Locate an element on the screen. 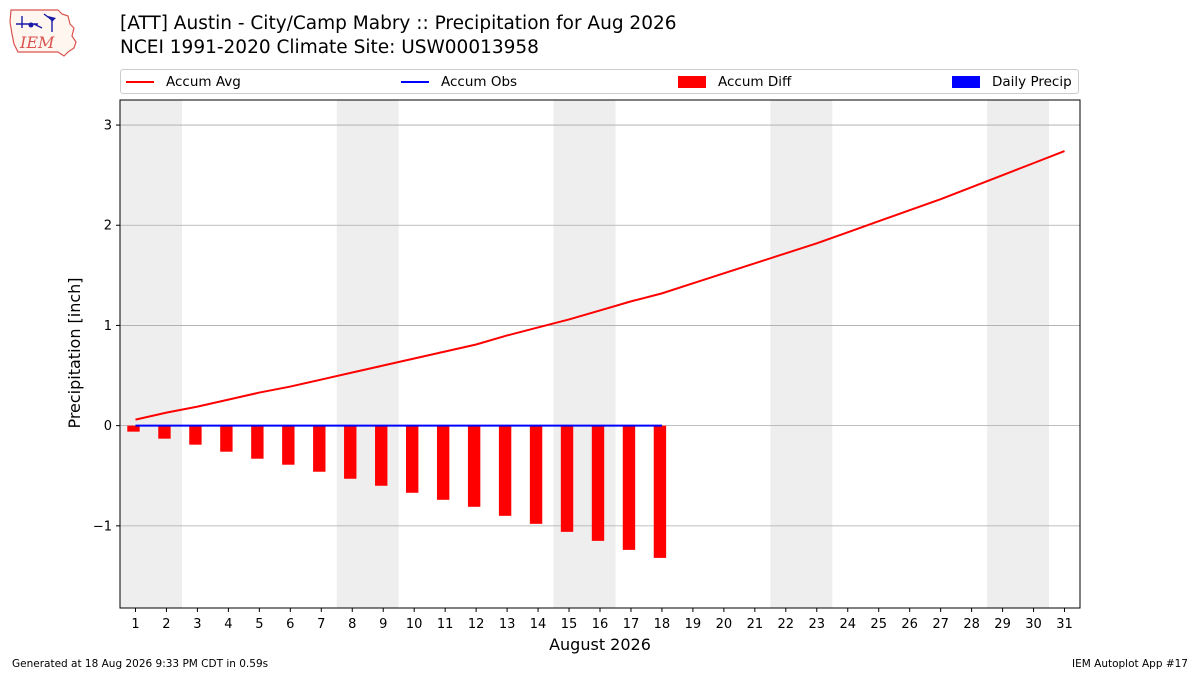  x-tick-label: 30 is located at coordinates (1033, 624).